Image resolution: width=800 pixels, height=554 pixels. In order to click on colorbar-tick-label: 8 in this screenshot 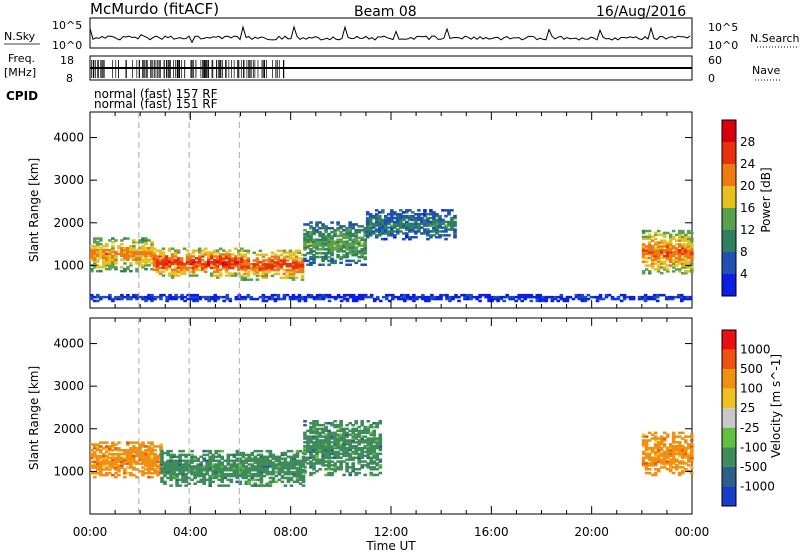, I will do `click(744, 252)`.